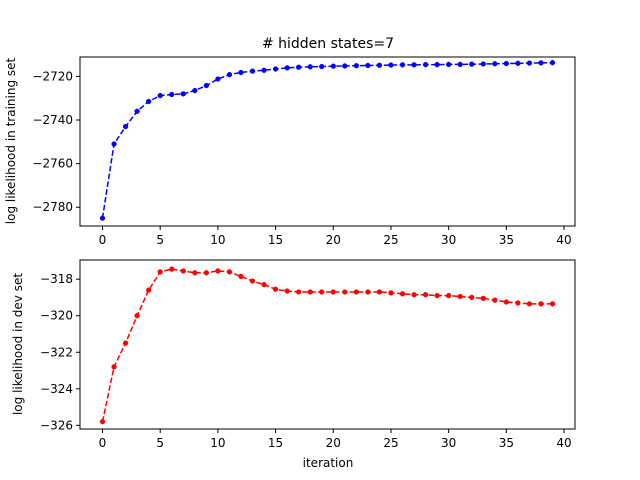  What do you see at coordinates (56, 389) in the screenshot?
I see `dev-y-tick-label: −324` at bounding box center [56, 389].